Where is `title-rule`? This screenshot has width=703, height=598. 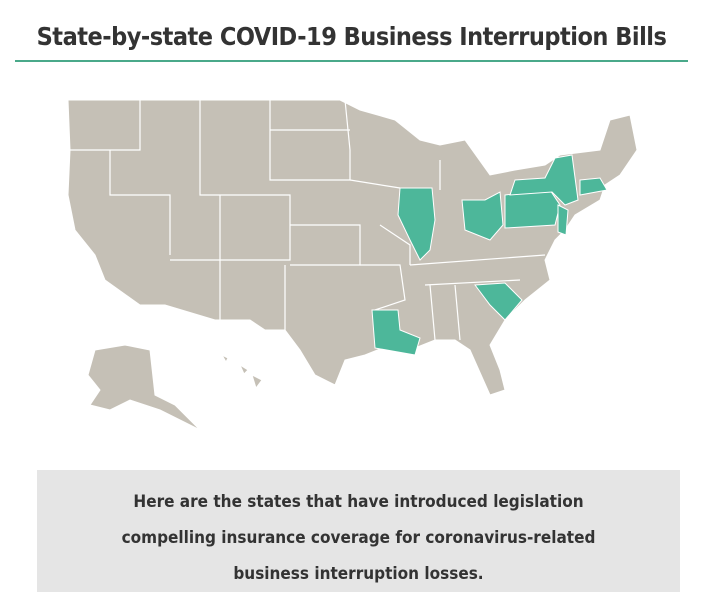 title-rule is located at coordinates (351, 61).